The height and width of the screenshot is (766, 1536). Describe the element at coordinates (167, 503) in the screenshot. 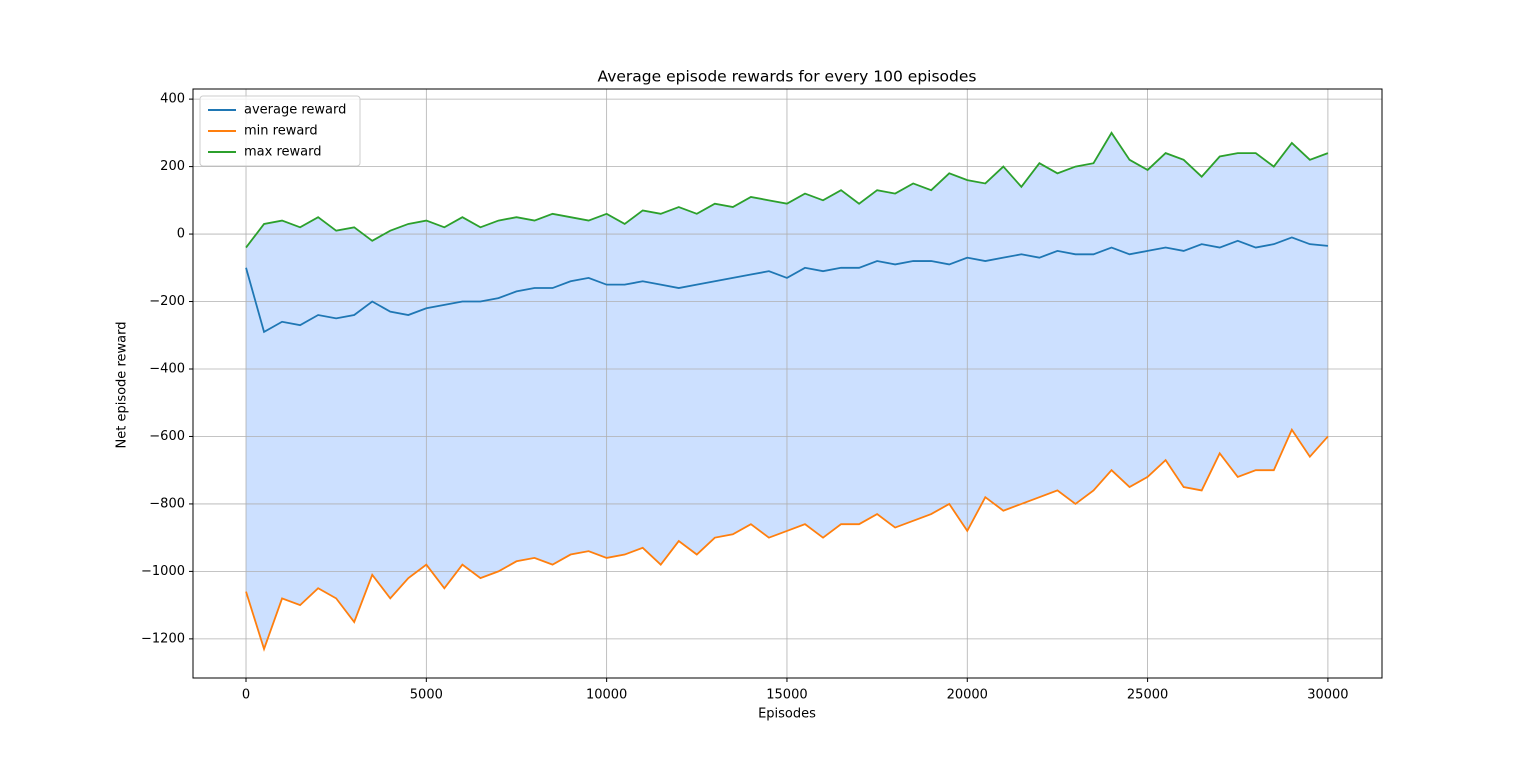

I see `y-tick-label: −800` at that location.